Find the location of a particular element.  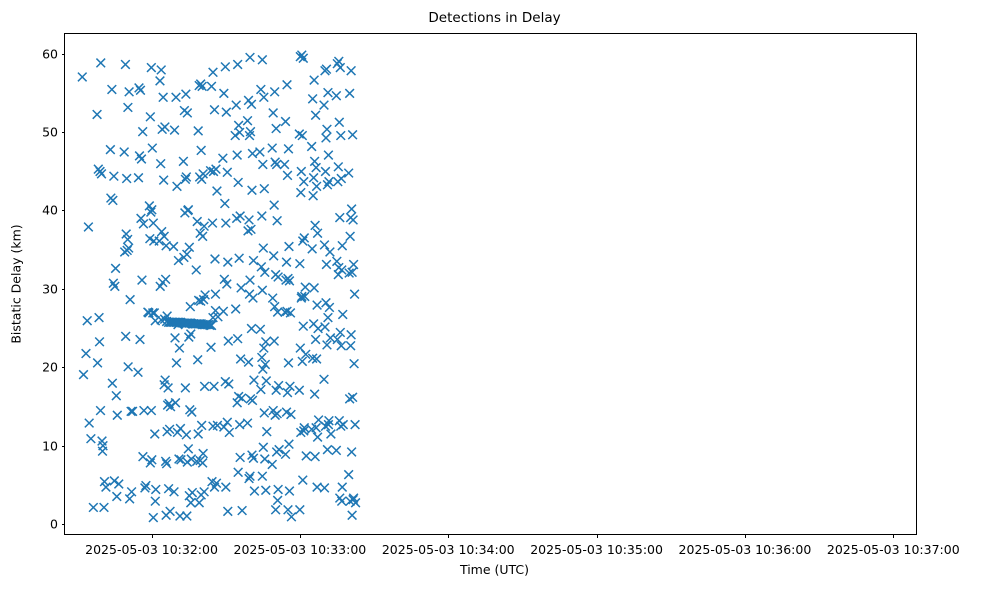

x-tick-label: 2025-05-03 10:32:00 is located at coordinates (151, 549).